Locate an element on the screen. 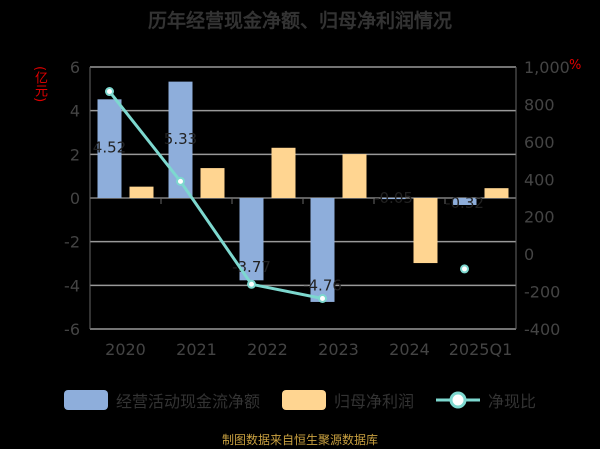 The width and height of the screenshot is (600, 449). legend-item-profit: 归母净利润 is located at coordinates (347, 400).